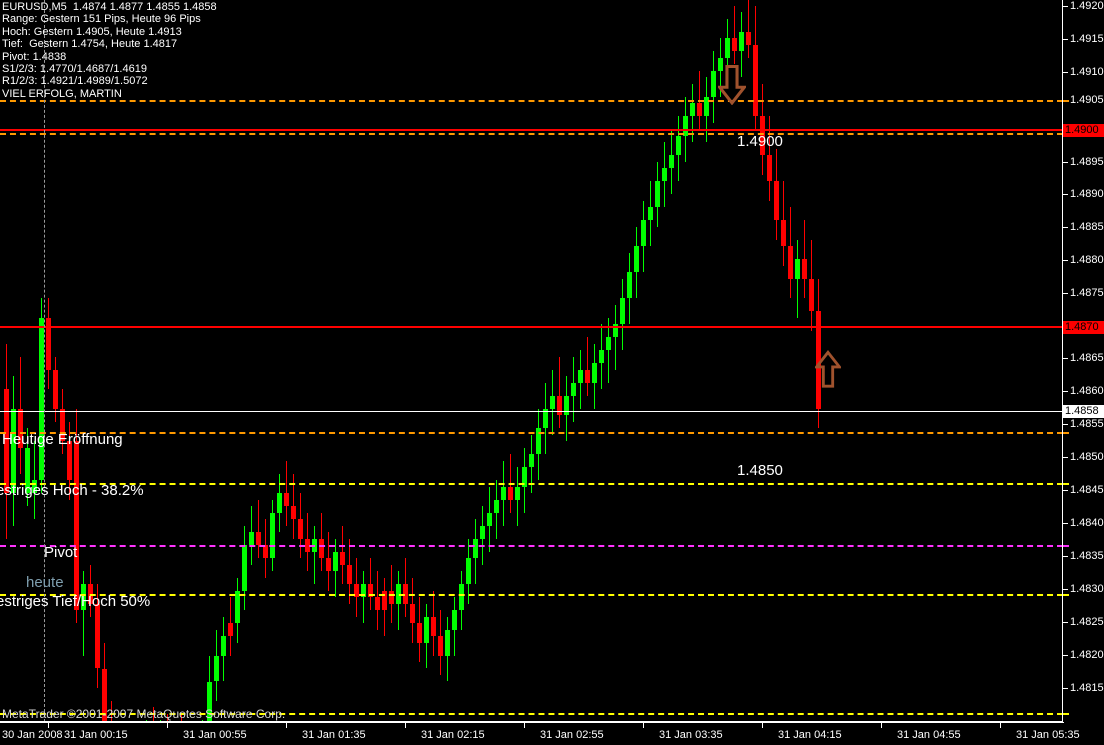 This screenshot has height=745, width=1104. What do you see at coordinates (1087, 6) in the screenshot?
I see `price-label-0: 1.4920` at bounding box center [1087, 6].